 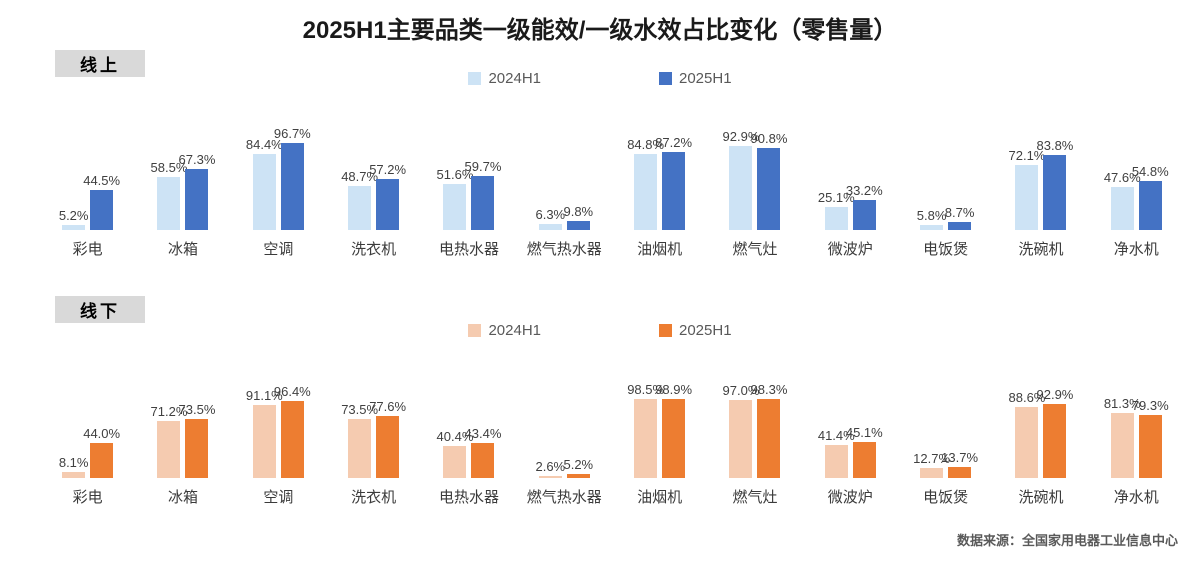 I want to click on bar-2024h1: 2.6%, so click(x=550, y=468).